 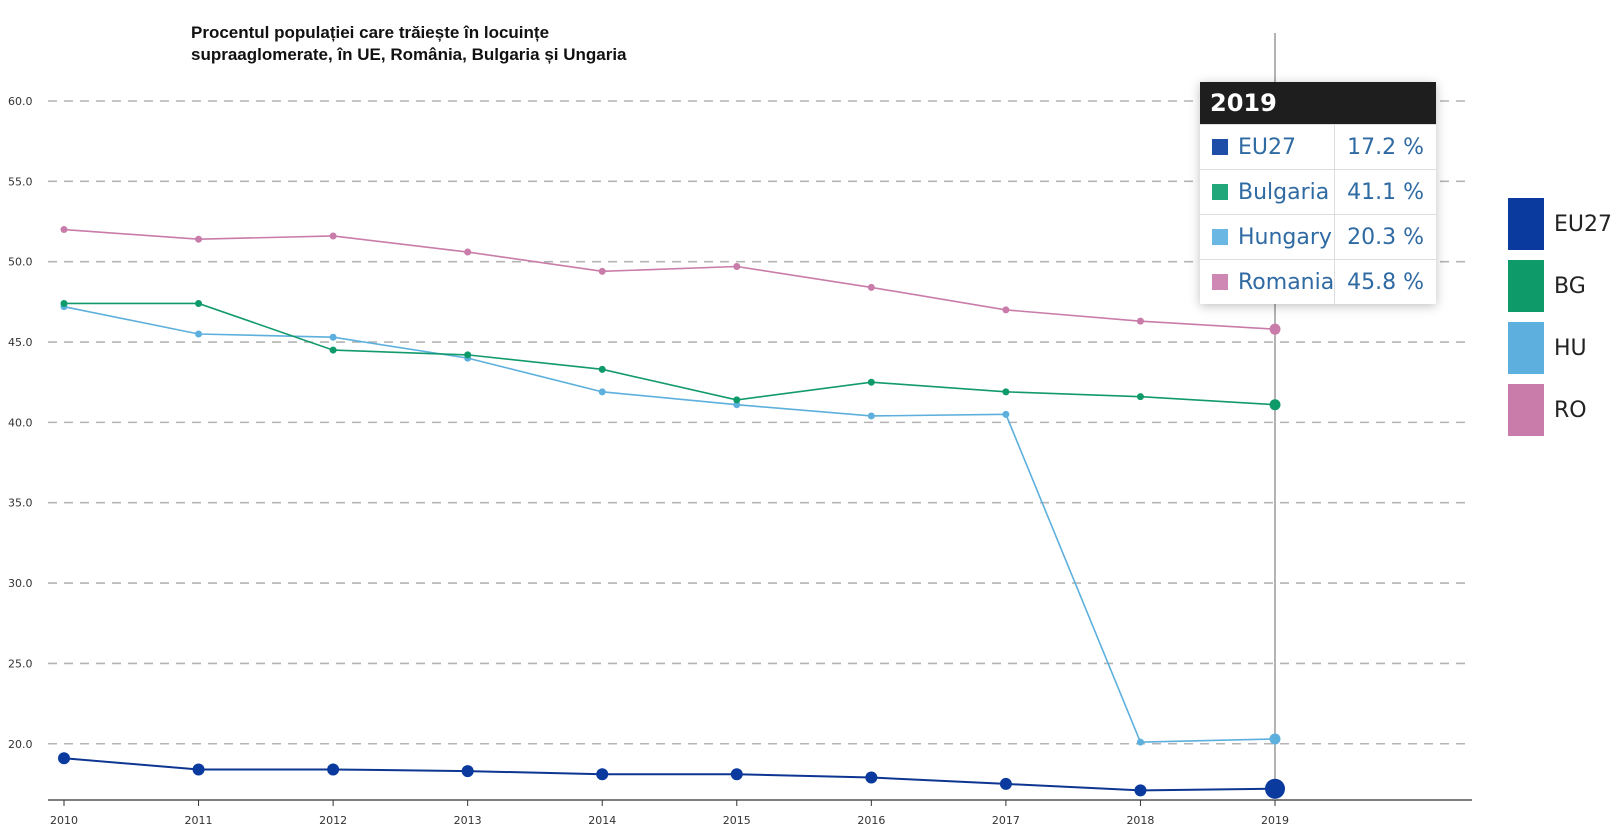 I want to click on x-tick-label: 2010, so click(x=64, y=820).